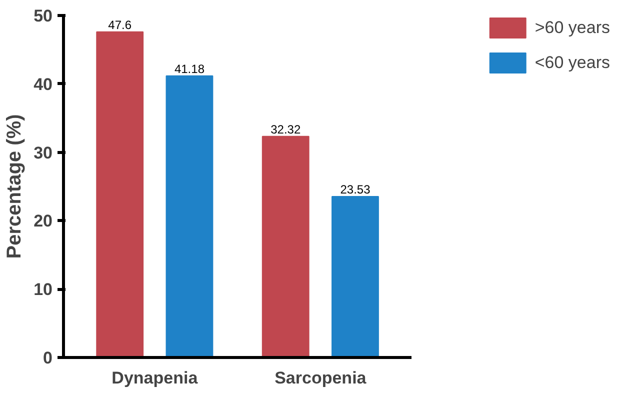 The image size is (622, 395). I want to click on data-label: 23.53, so click(355, 189).